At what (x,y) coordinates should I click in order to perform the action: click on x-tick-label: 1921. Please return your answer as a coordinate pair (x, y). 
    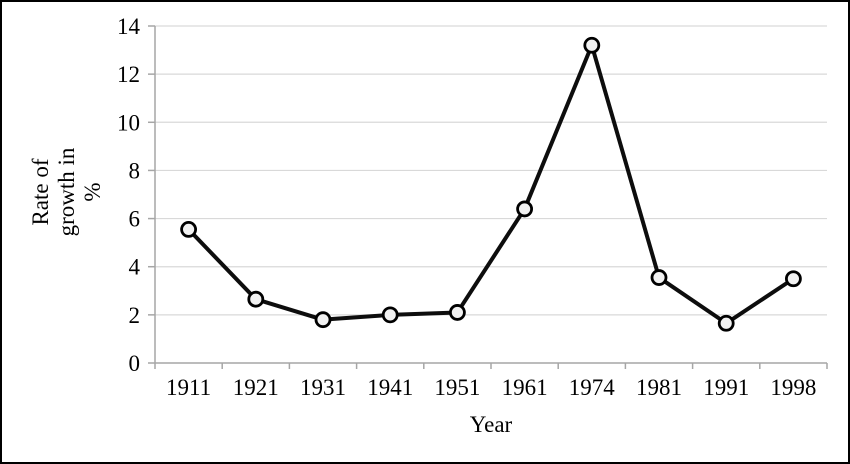
    Looking at the image, I should click on (256, 387).